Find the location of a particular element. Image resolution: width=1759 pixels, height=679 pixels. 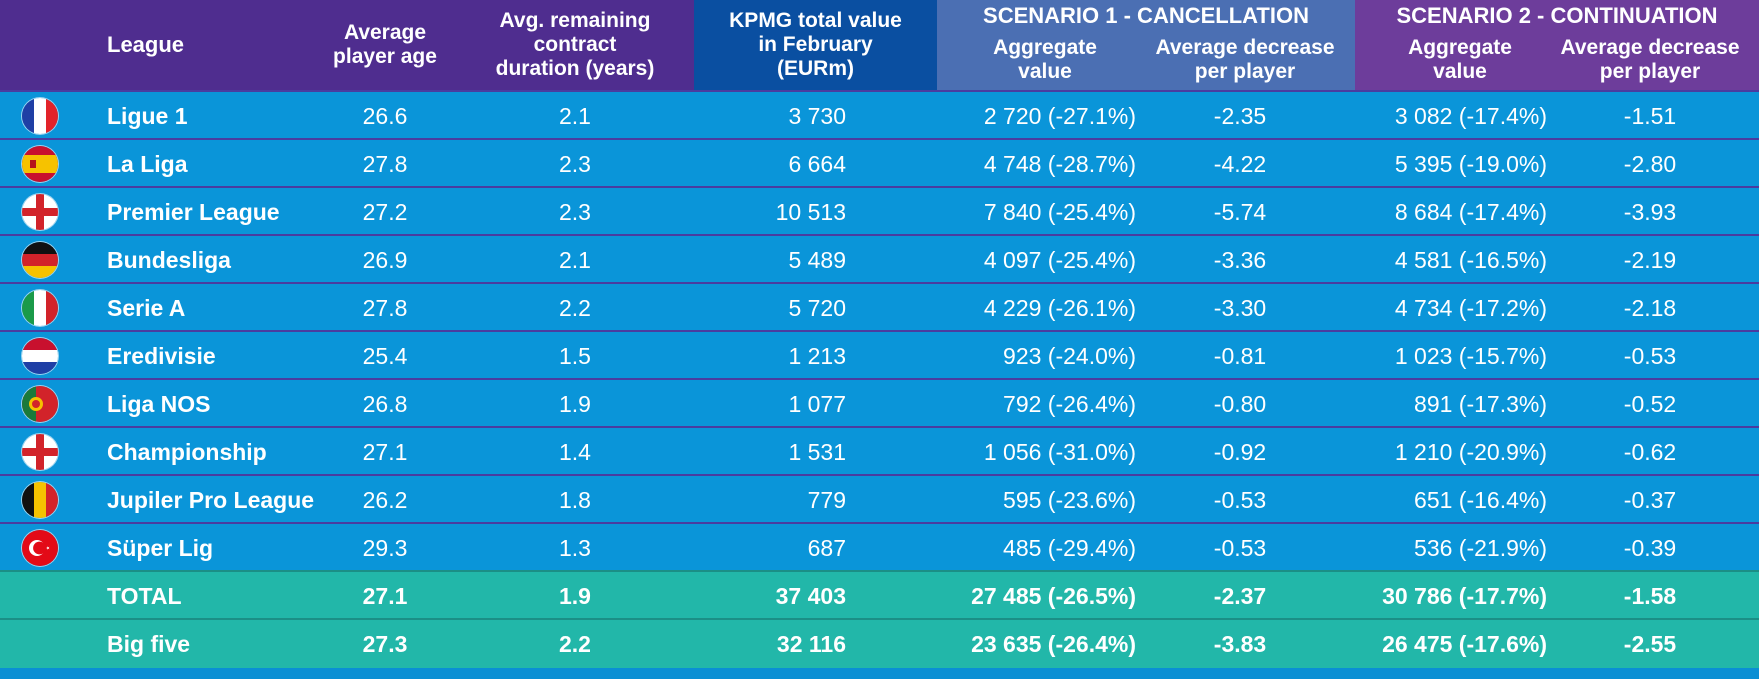

age-cell: 26.2 is located at coordinates (385, 499).